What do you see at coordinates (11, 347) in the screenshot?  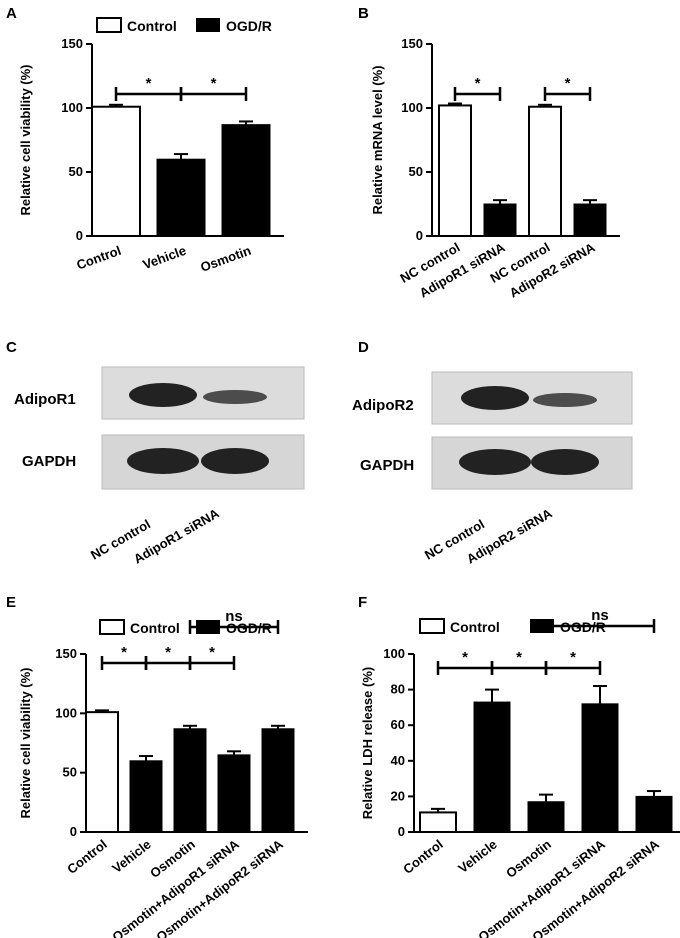 I see `panel-letter-c: C` at bounding box center [11, 347].